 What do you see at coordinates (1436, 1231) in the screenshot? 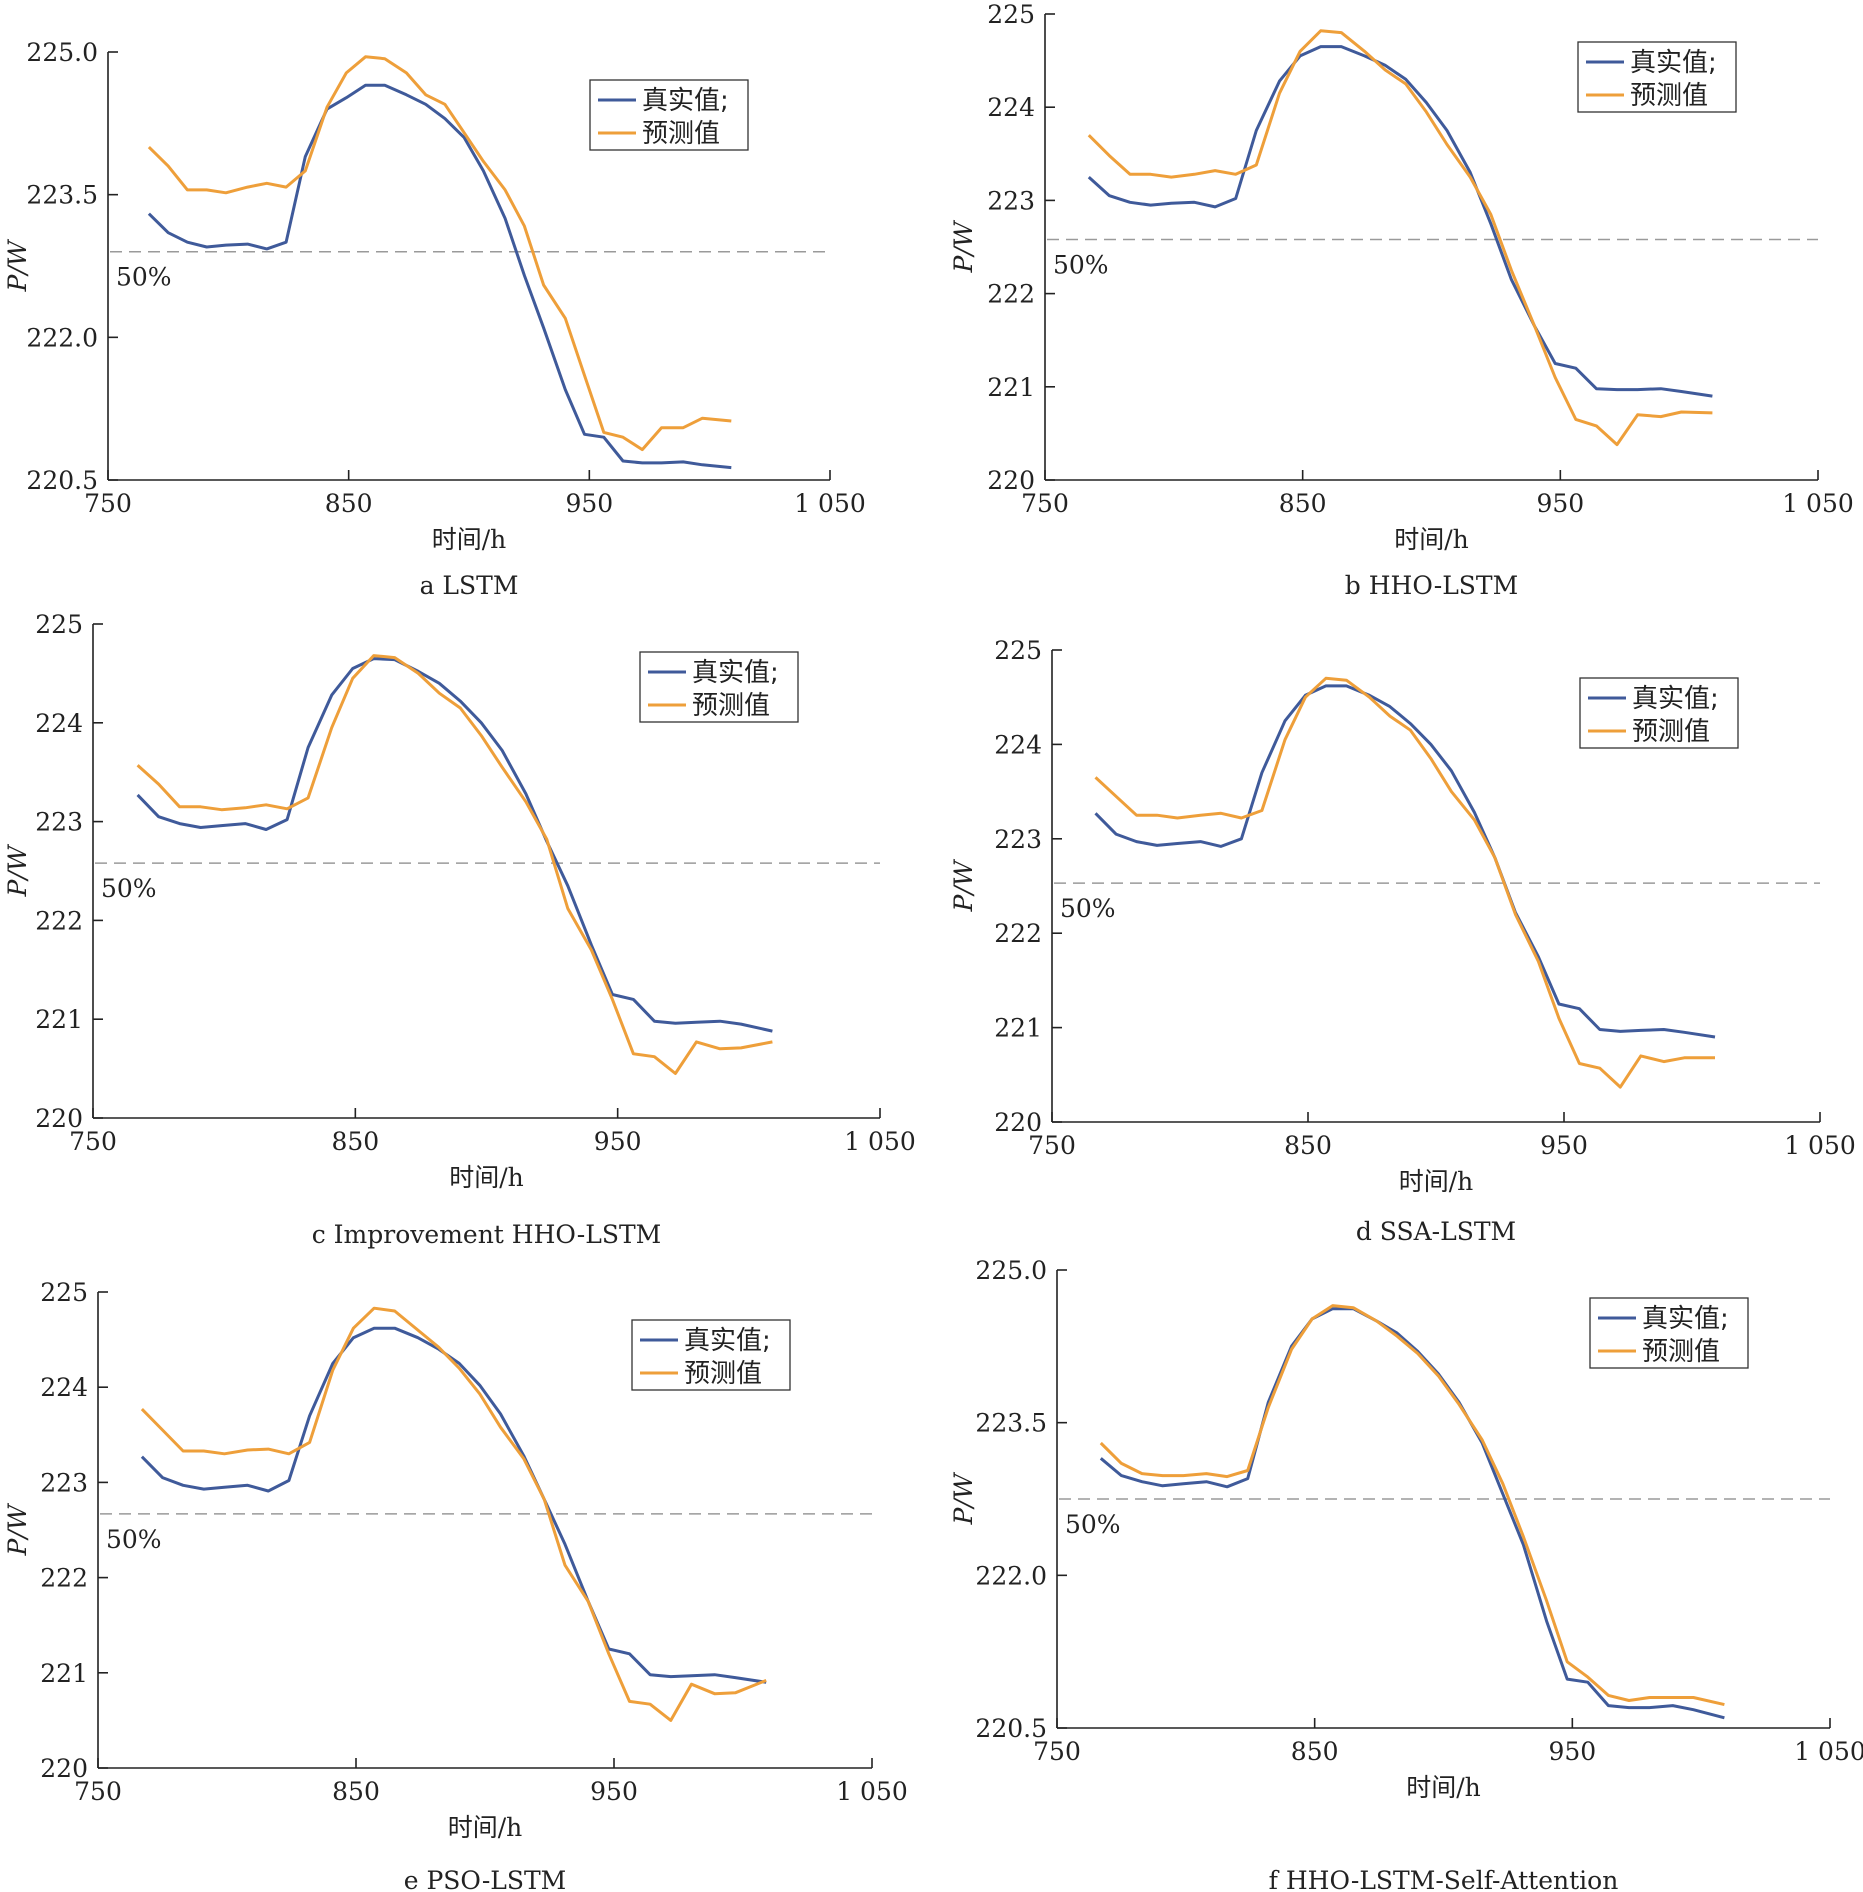
I see `panel-caption: d SSA-LSTM` at bounding box center [1436, 1231].